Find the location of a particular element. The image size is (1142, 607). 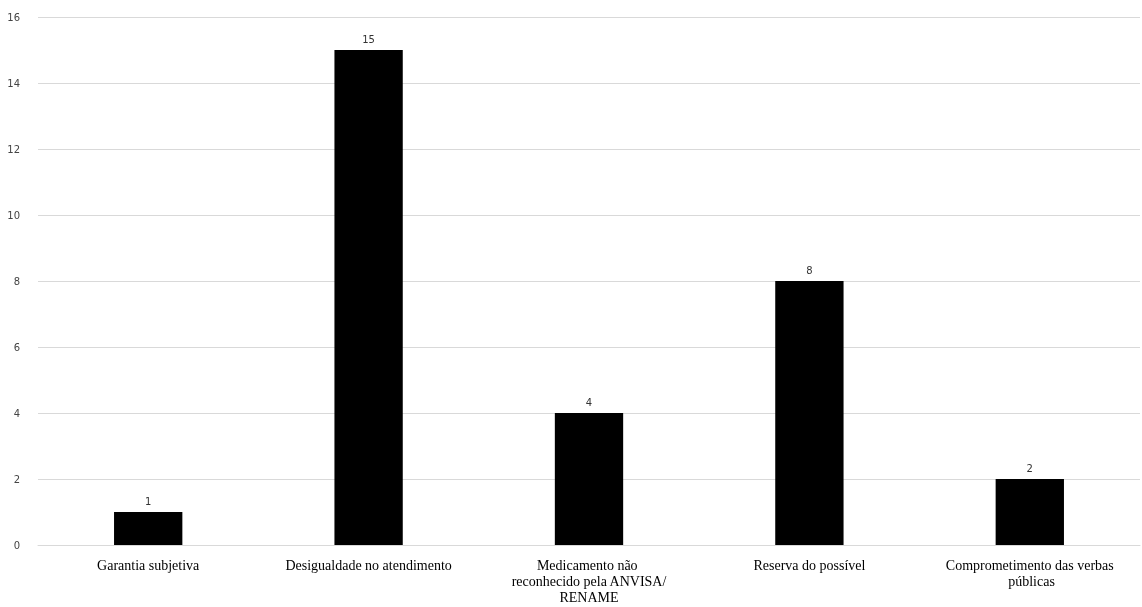

y-tick-label: 6 is located at coordinates (16, 347).